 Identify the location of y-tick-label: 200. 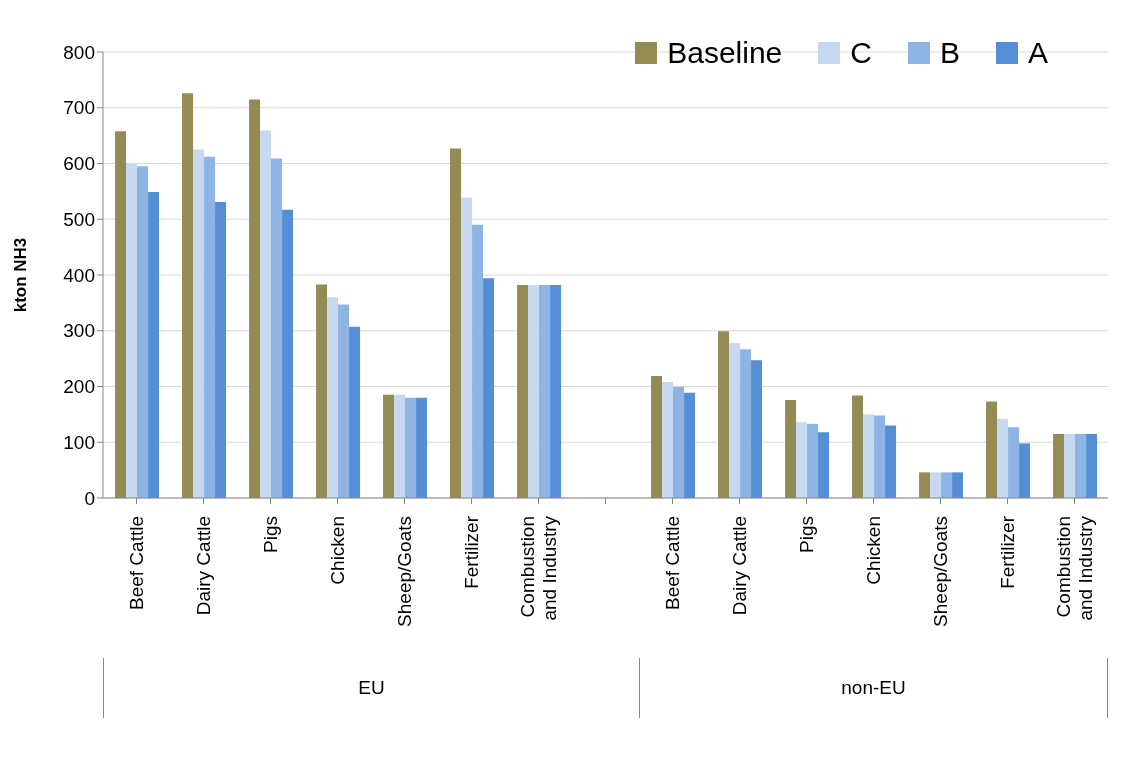
(79, 387).